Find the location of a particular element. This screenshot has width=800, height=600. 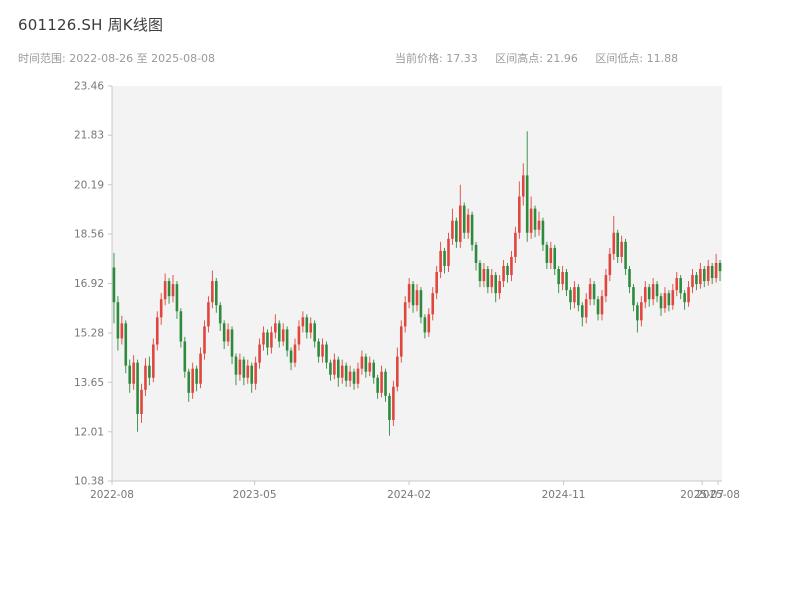

svg-text: 2023-05 is located at coordinates (255, 495).